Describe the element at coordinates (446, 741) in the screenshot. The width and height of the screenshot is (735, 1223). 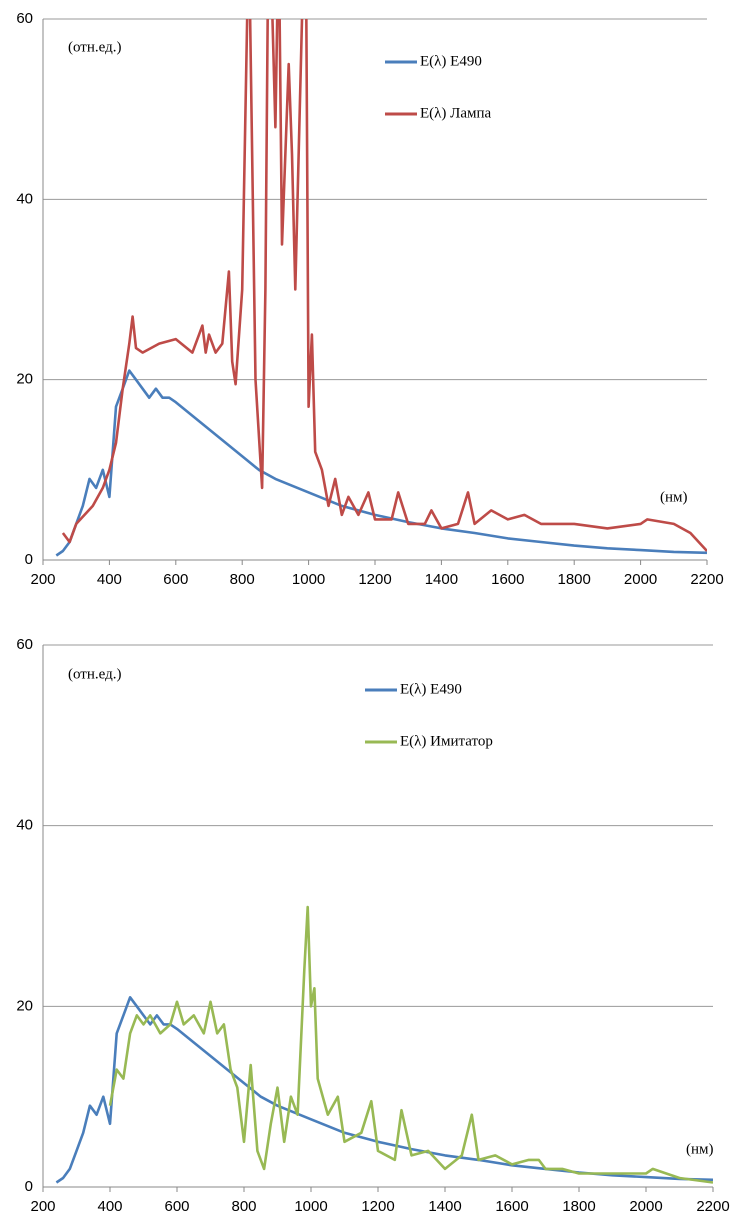
I see `legend-label: E(λ) Имитатор` at that location.